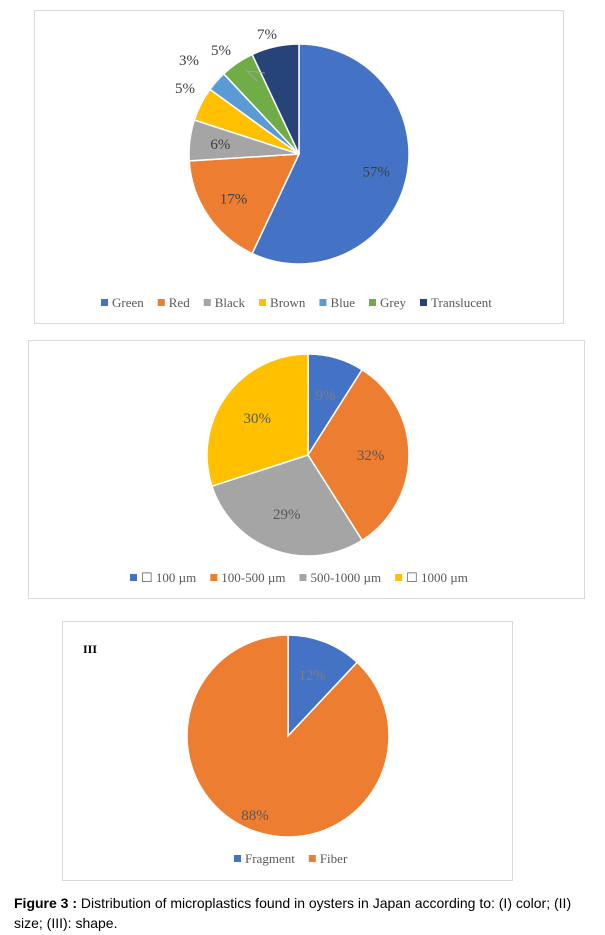  What do you see at coordinates (255, 816) in the screenshot?
I see `pie-data-label: 88%` at bounding box center [255, 816].